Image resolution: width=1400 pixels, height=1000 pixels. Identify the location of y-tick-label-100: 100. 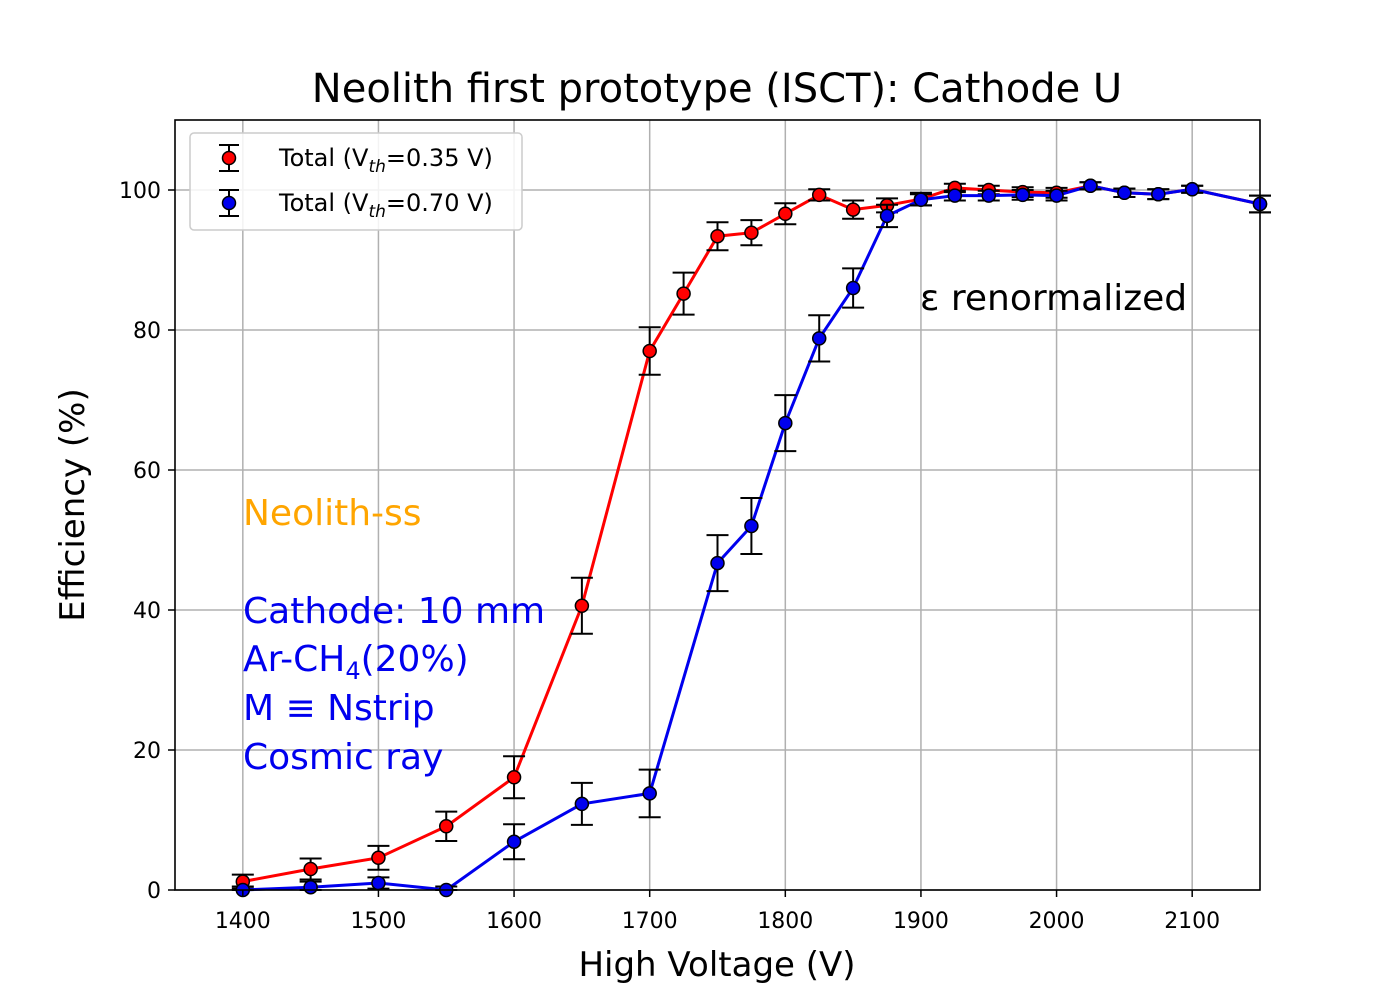
(140, 191).